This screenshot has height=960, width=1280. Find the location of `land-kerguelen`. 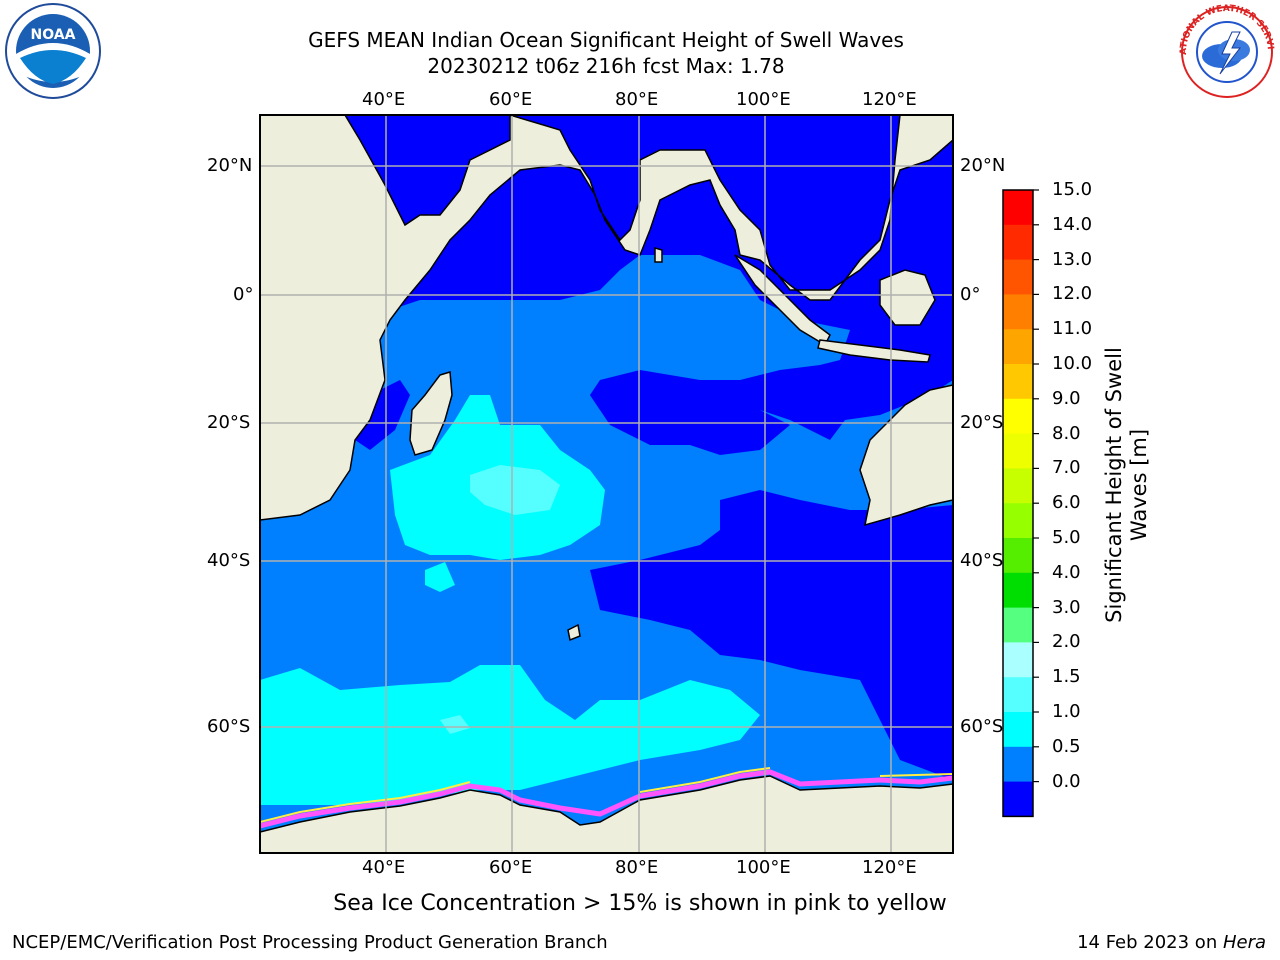

land-kerguelen is located at coordinates (574, 632).